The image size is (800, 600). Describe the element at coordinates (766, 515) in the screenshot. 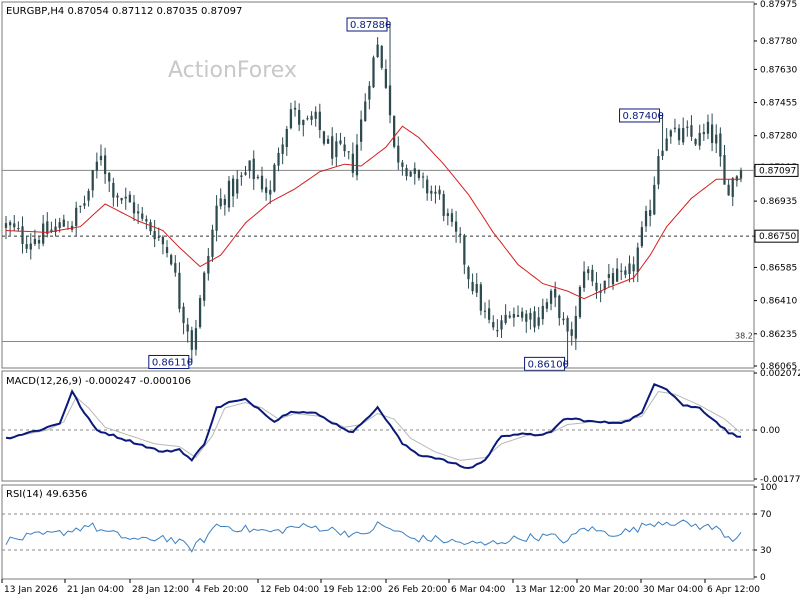

I see `rsi-tick-label: 70` at that location.